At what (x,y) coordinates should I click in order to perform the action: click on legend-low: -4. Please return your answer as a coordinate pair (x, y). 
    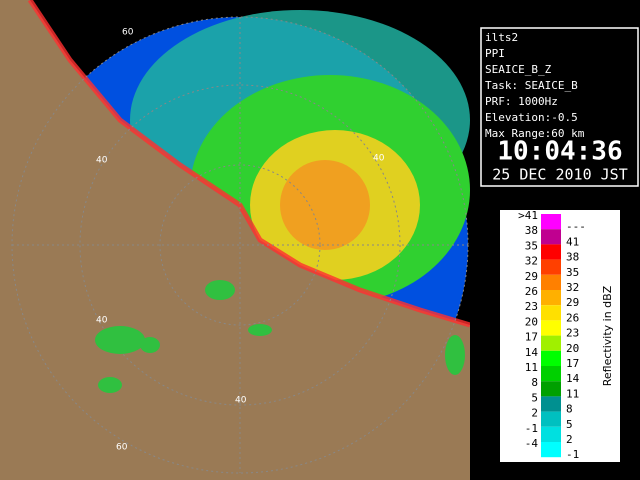
    Looking at the image, I should click on (532, 443).